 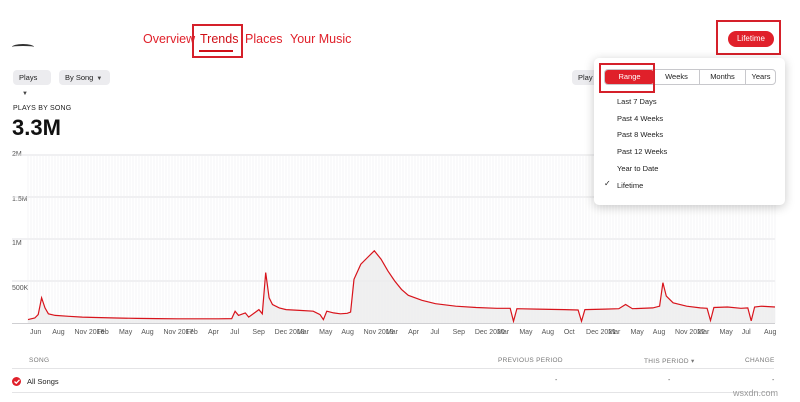 What do you see at coordinates (28, 77) in the screenshot?
I see `metric-dropdown-label: Plays` at bounding box center [28, 77].